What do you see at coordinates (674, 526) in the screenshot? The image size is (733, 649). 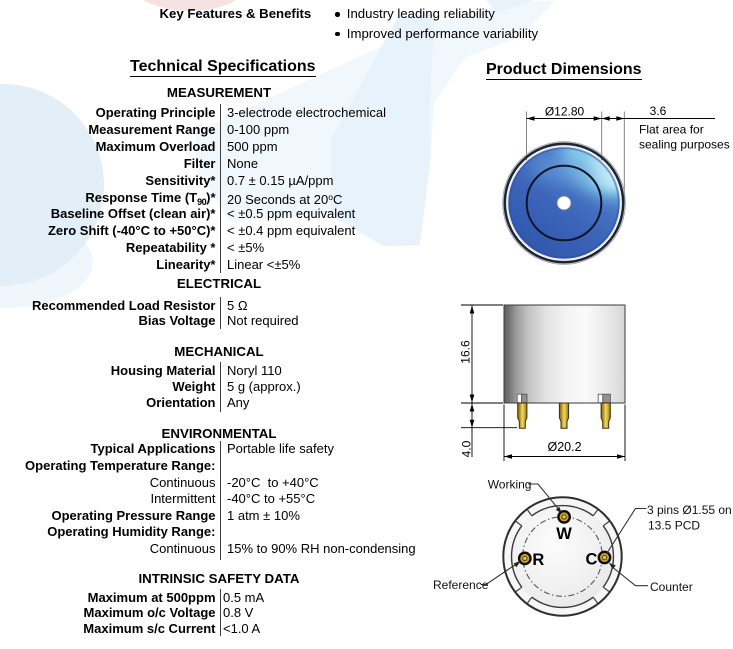 I see `svg-text: 13.5 PCD` at bounding box center [674, 526].